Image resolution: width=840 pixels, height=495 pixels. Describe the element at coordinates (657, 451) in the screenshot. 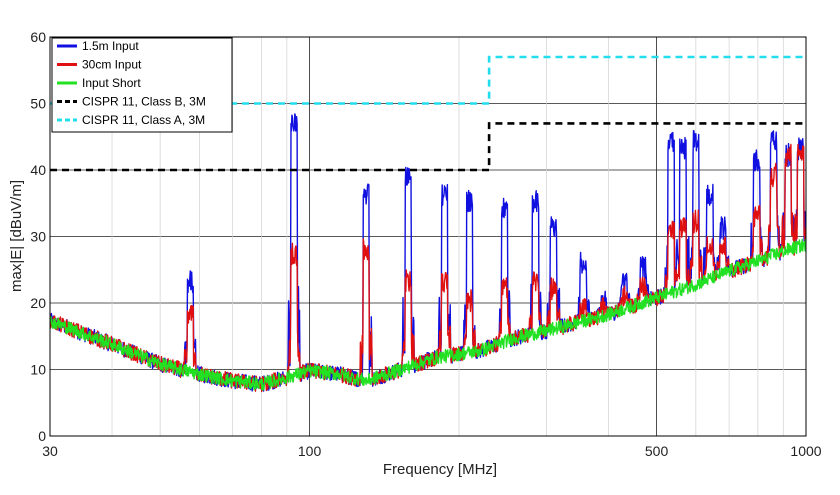

I see `x-tick-label: 500` at that location.